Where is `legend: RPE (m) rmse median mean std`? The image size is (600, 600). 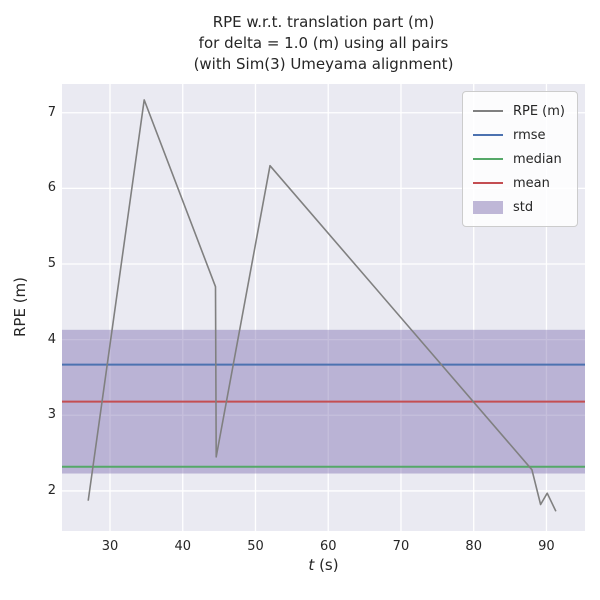
legend: RPE (m) rmse median mean std is located at coordinates (519, 159).